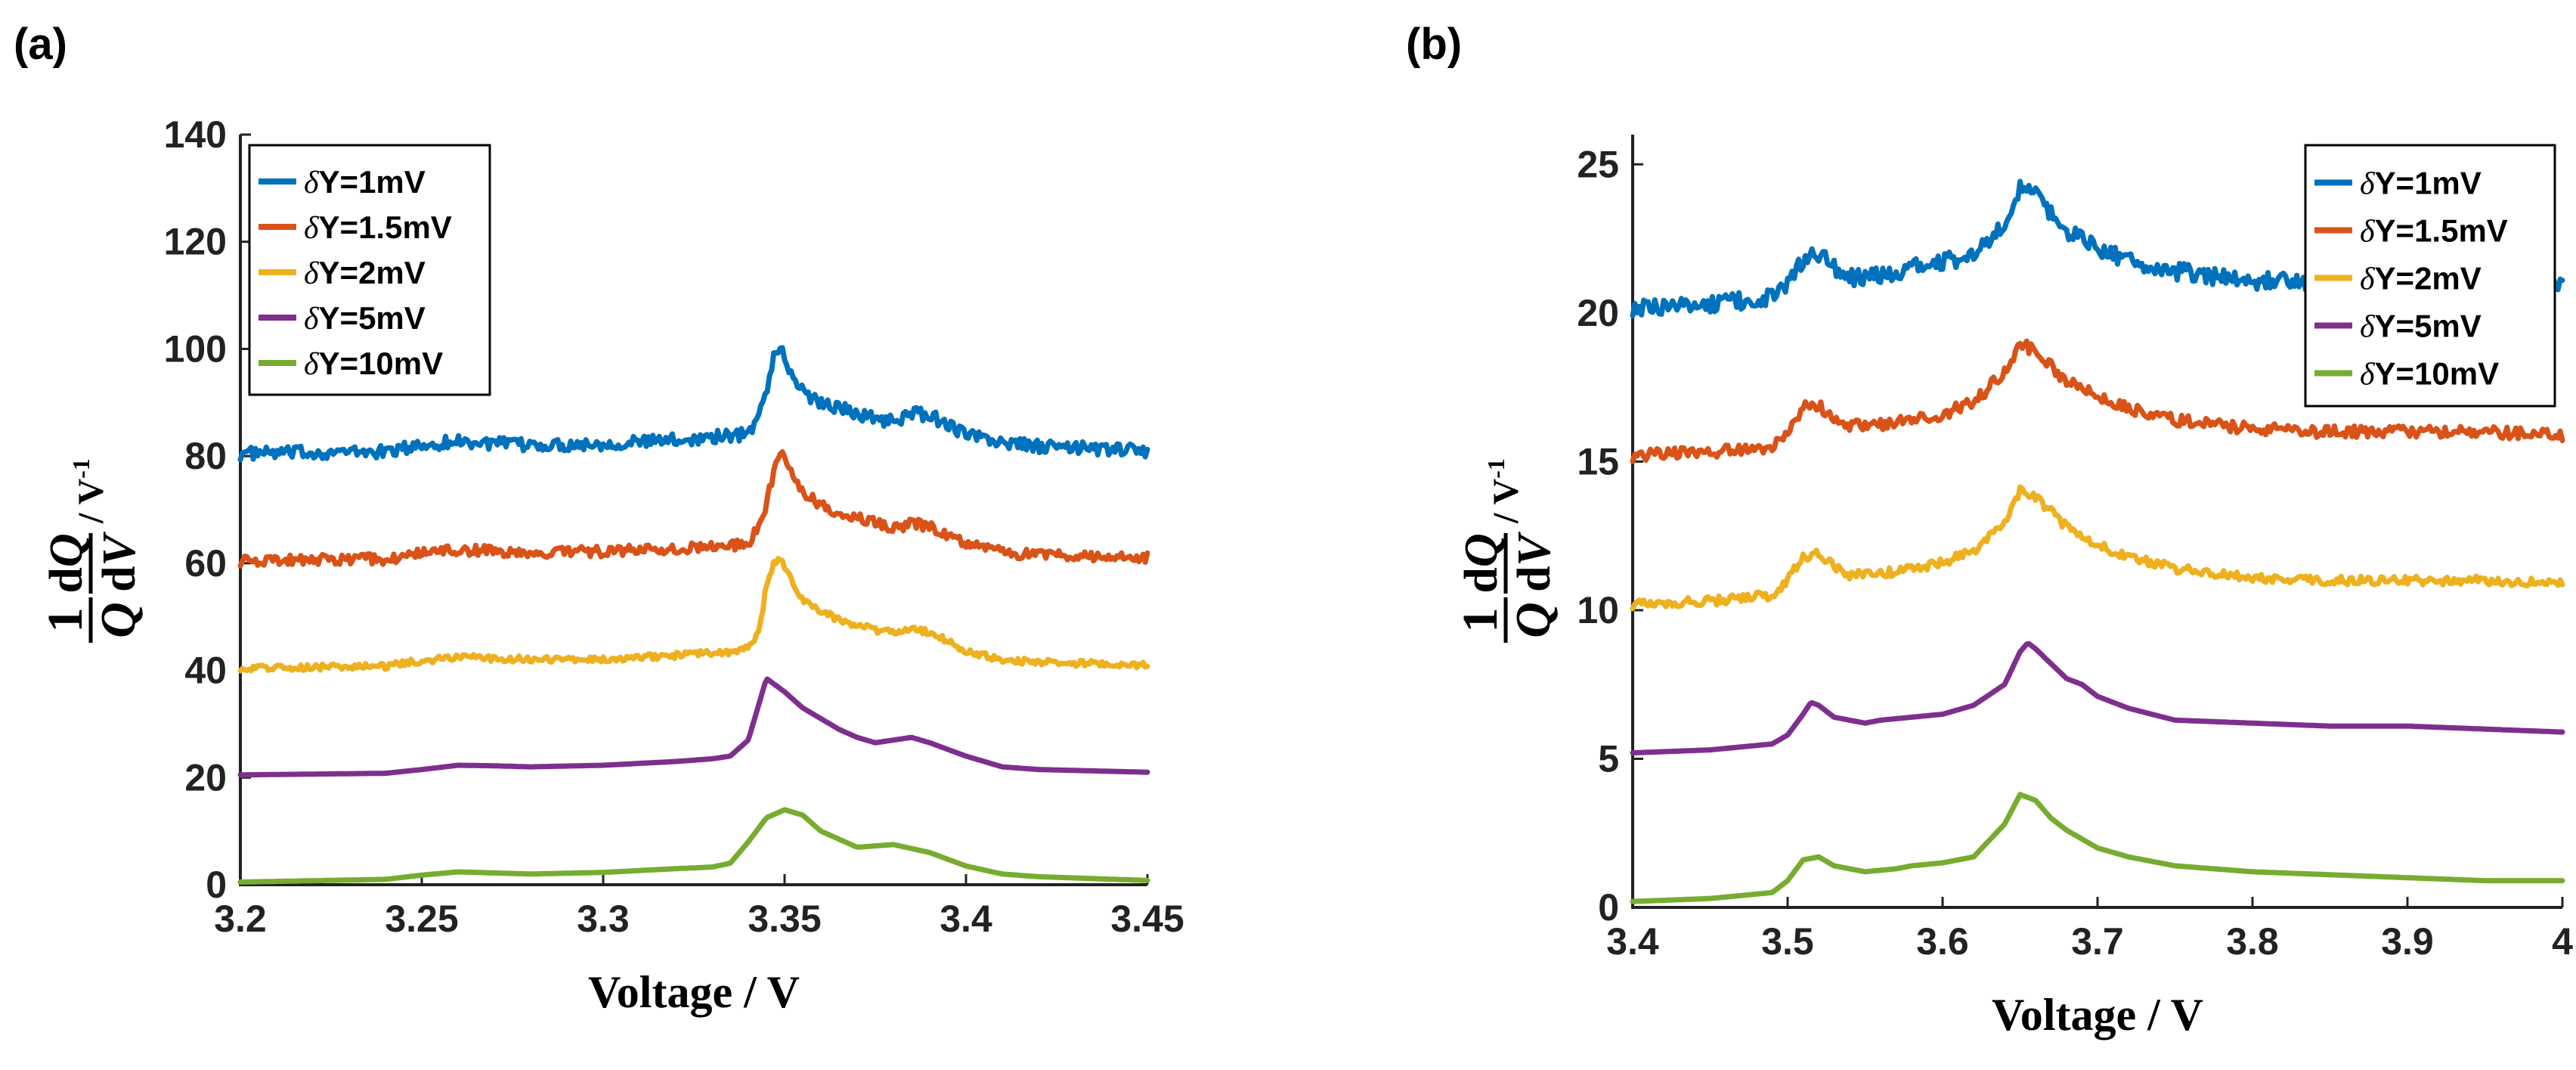 The width and height of the screenshot is (2576, 1070). I want to click on x-tick-label: 4, so click(2562, 941).